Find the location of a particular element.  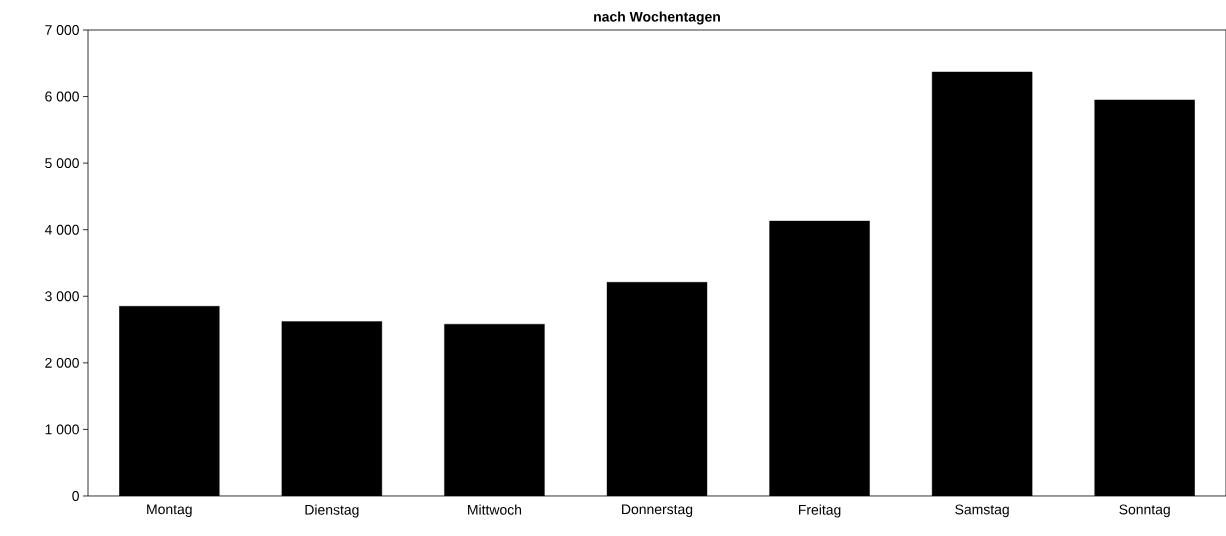

y-tick-label: 3 000 is located at coordinates (62, 296).